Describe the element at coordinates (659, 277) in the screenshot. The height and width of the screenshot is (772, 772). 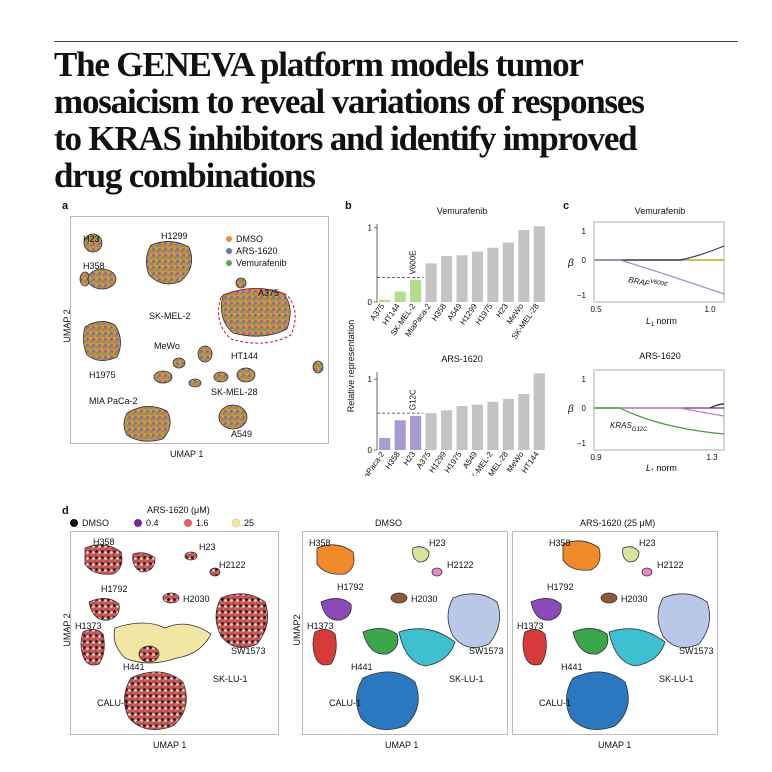
I see `coef-path` at that location.